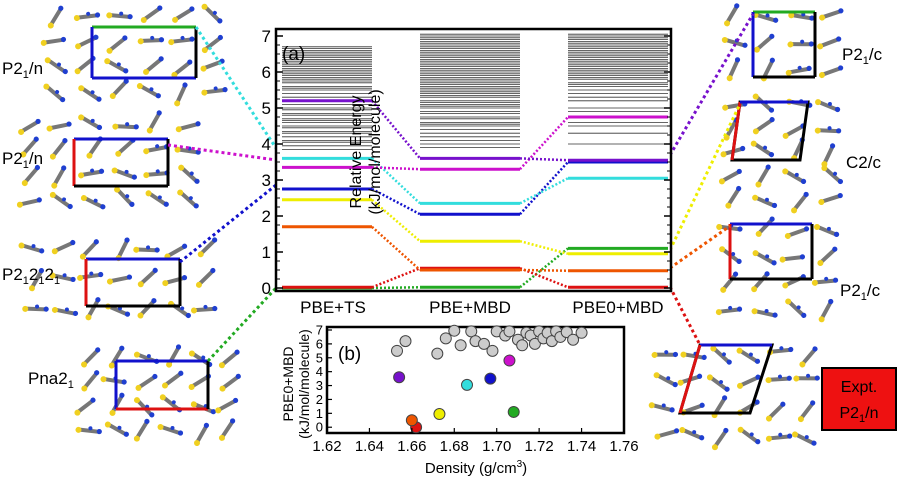 The width and height of the screenshot is (900, 479). I want to click on unit-cell-expt, so click(726, 379).